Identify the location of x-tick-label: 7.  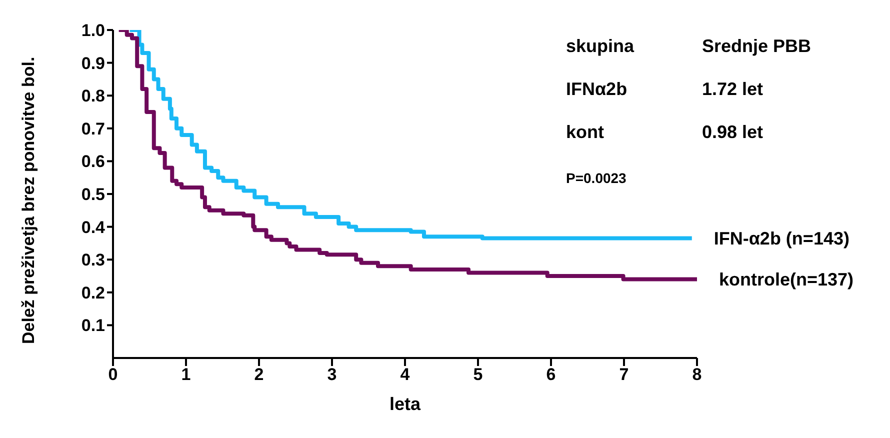
(624, 374).